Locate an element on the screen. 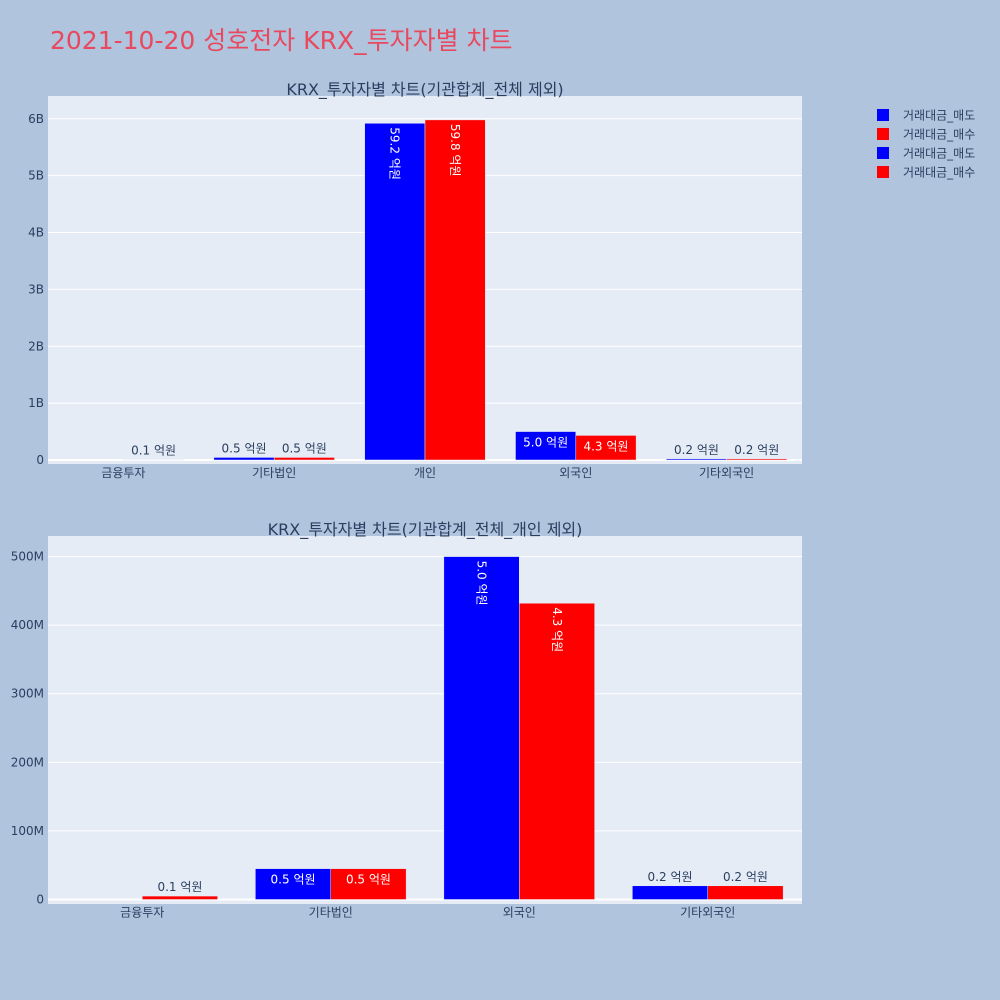 The width and height of the screenshot is (1000, 1000). y-tick-label: 500M is located at coordinates (27, 557).